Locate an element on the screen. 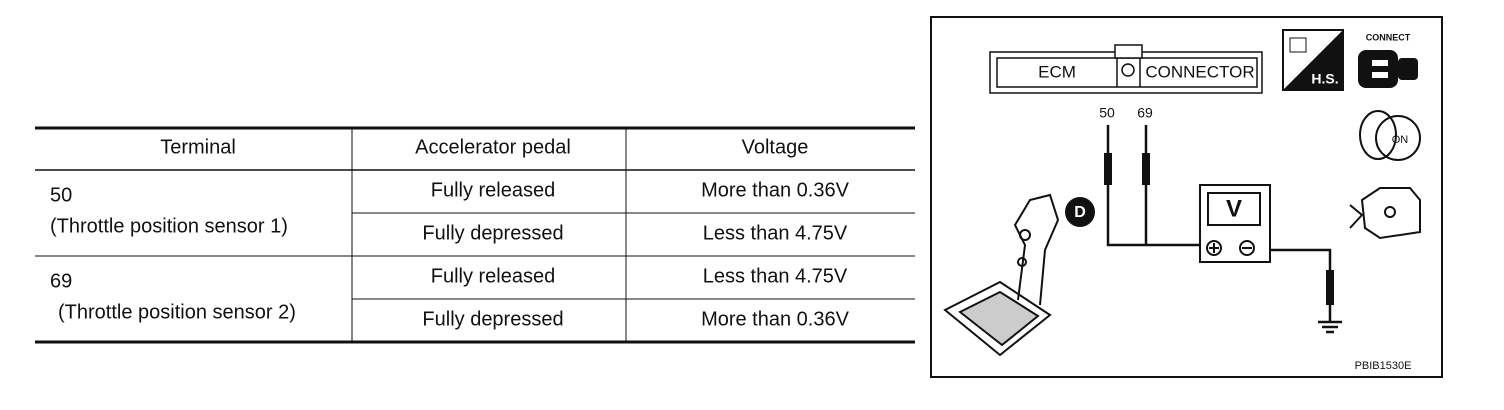 The width and height of the screenshot is (1504, 410). probes is located at coordinates (1219, 229).